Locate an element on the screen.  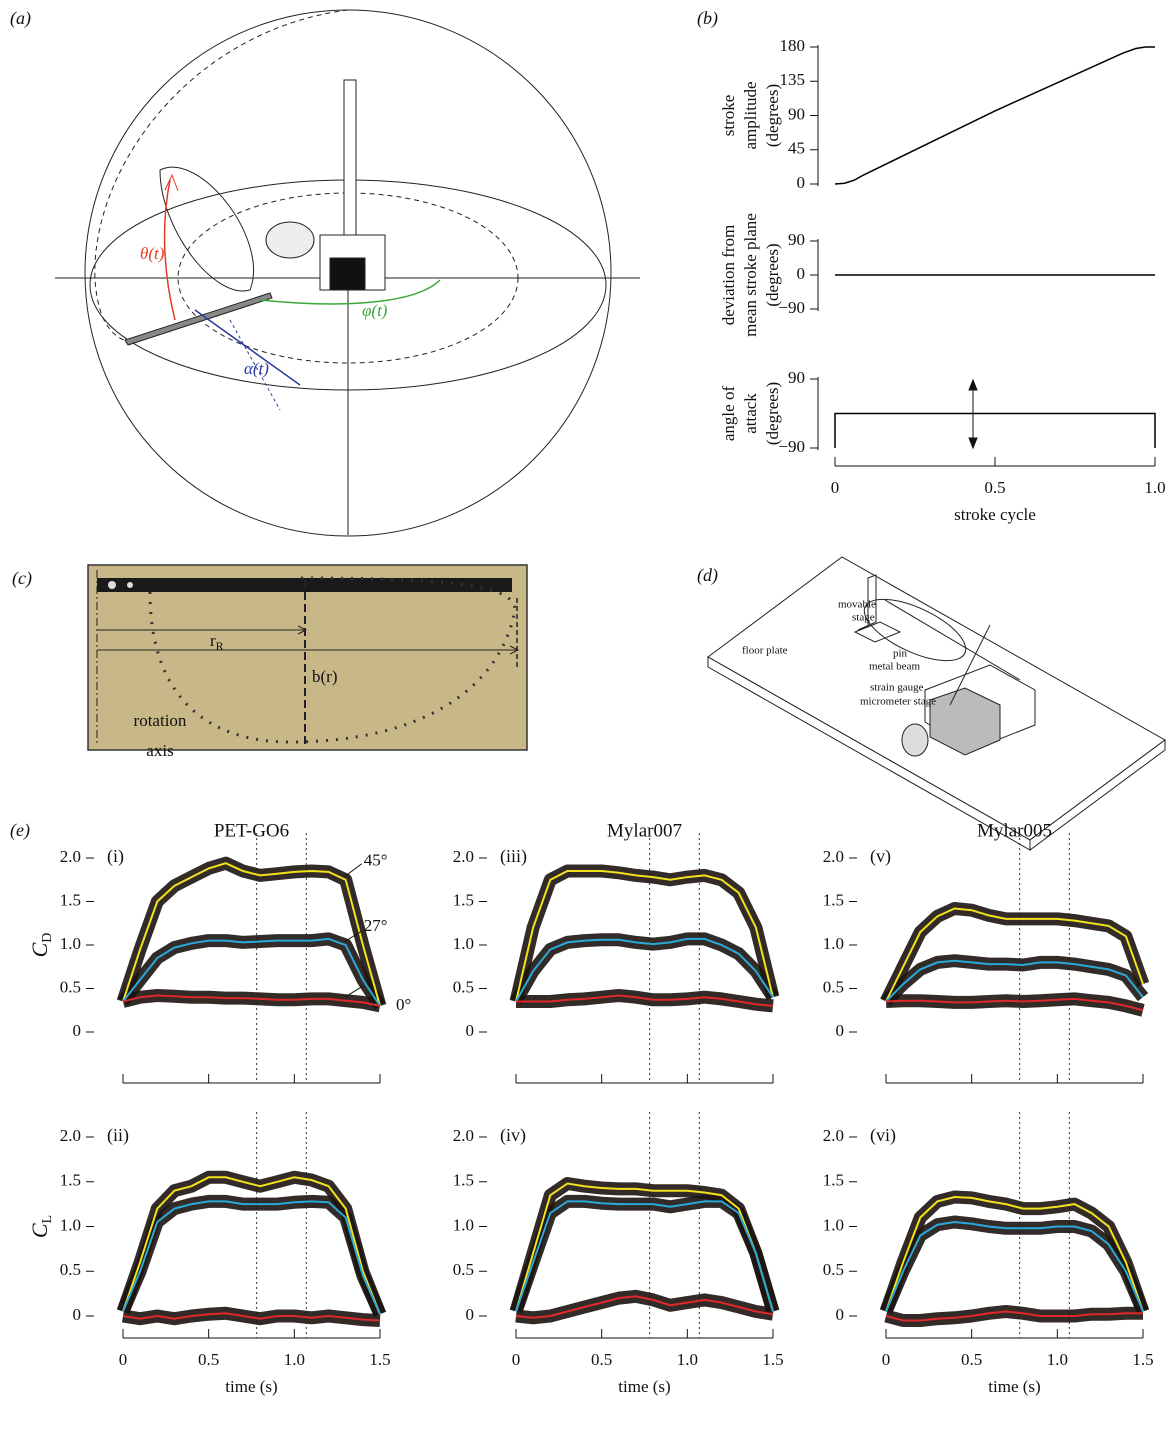
y-axis-label: deviation from is located at coordinates (728, 275).